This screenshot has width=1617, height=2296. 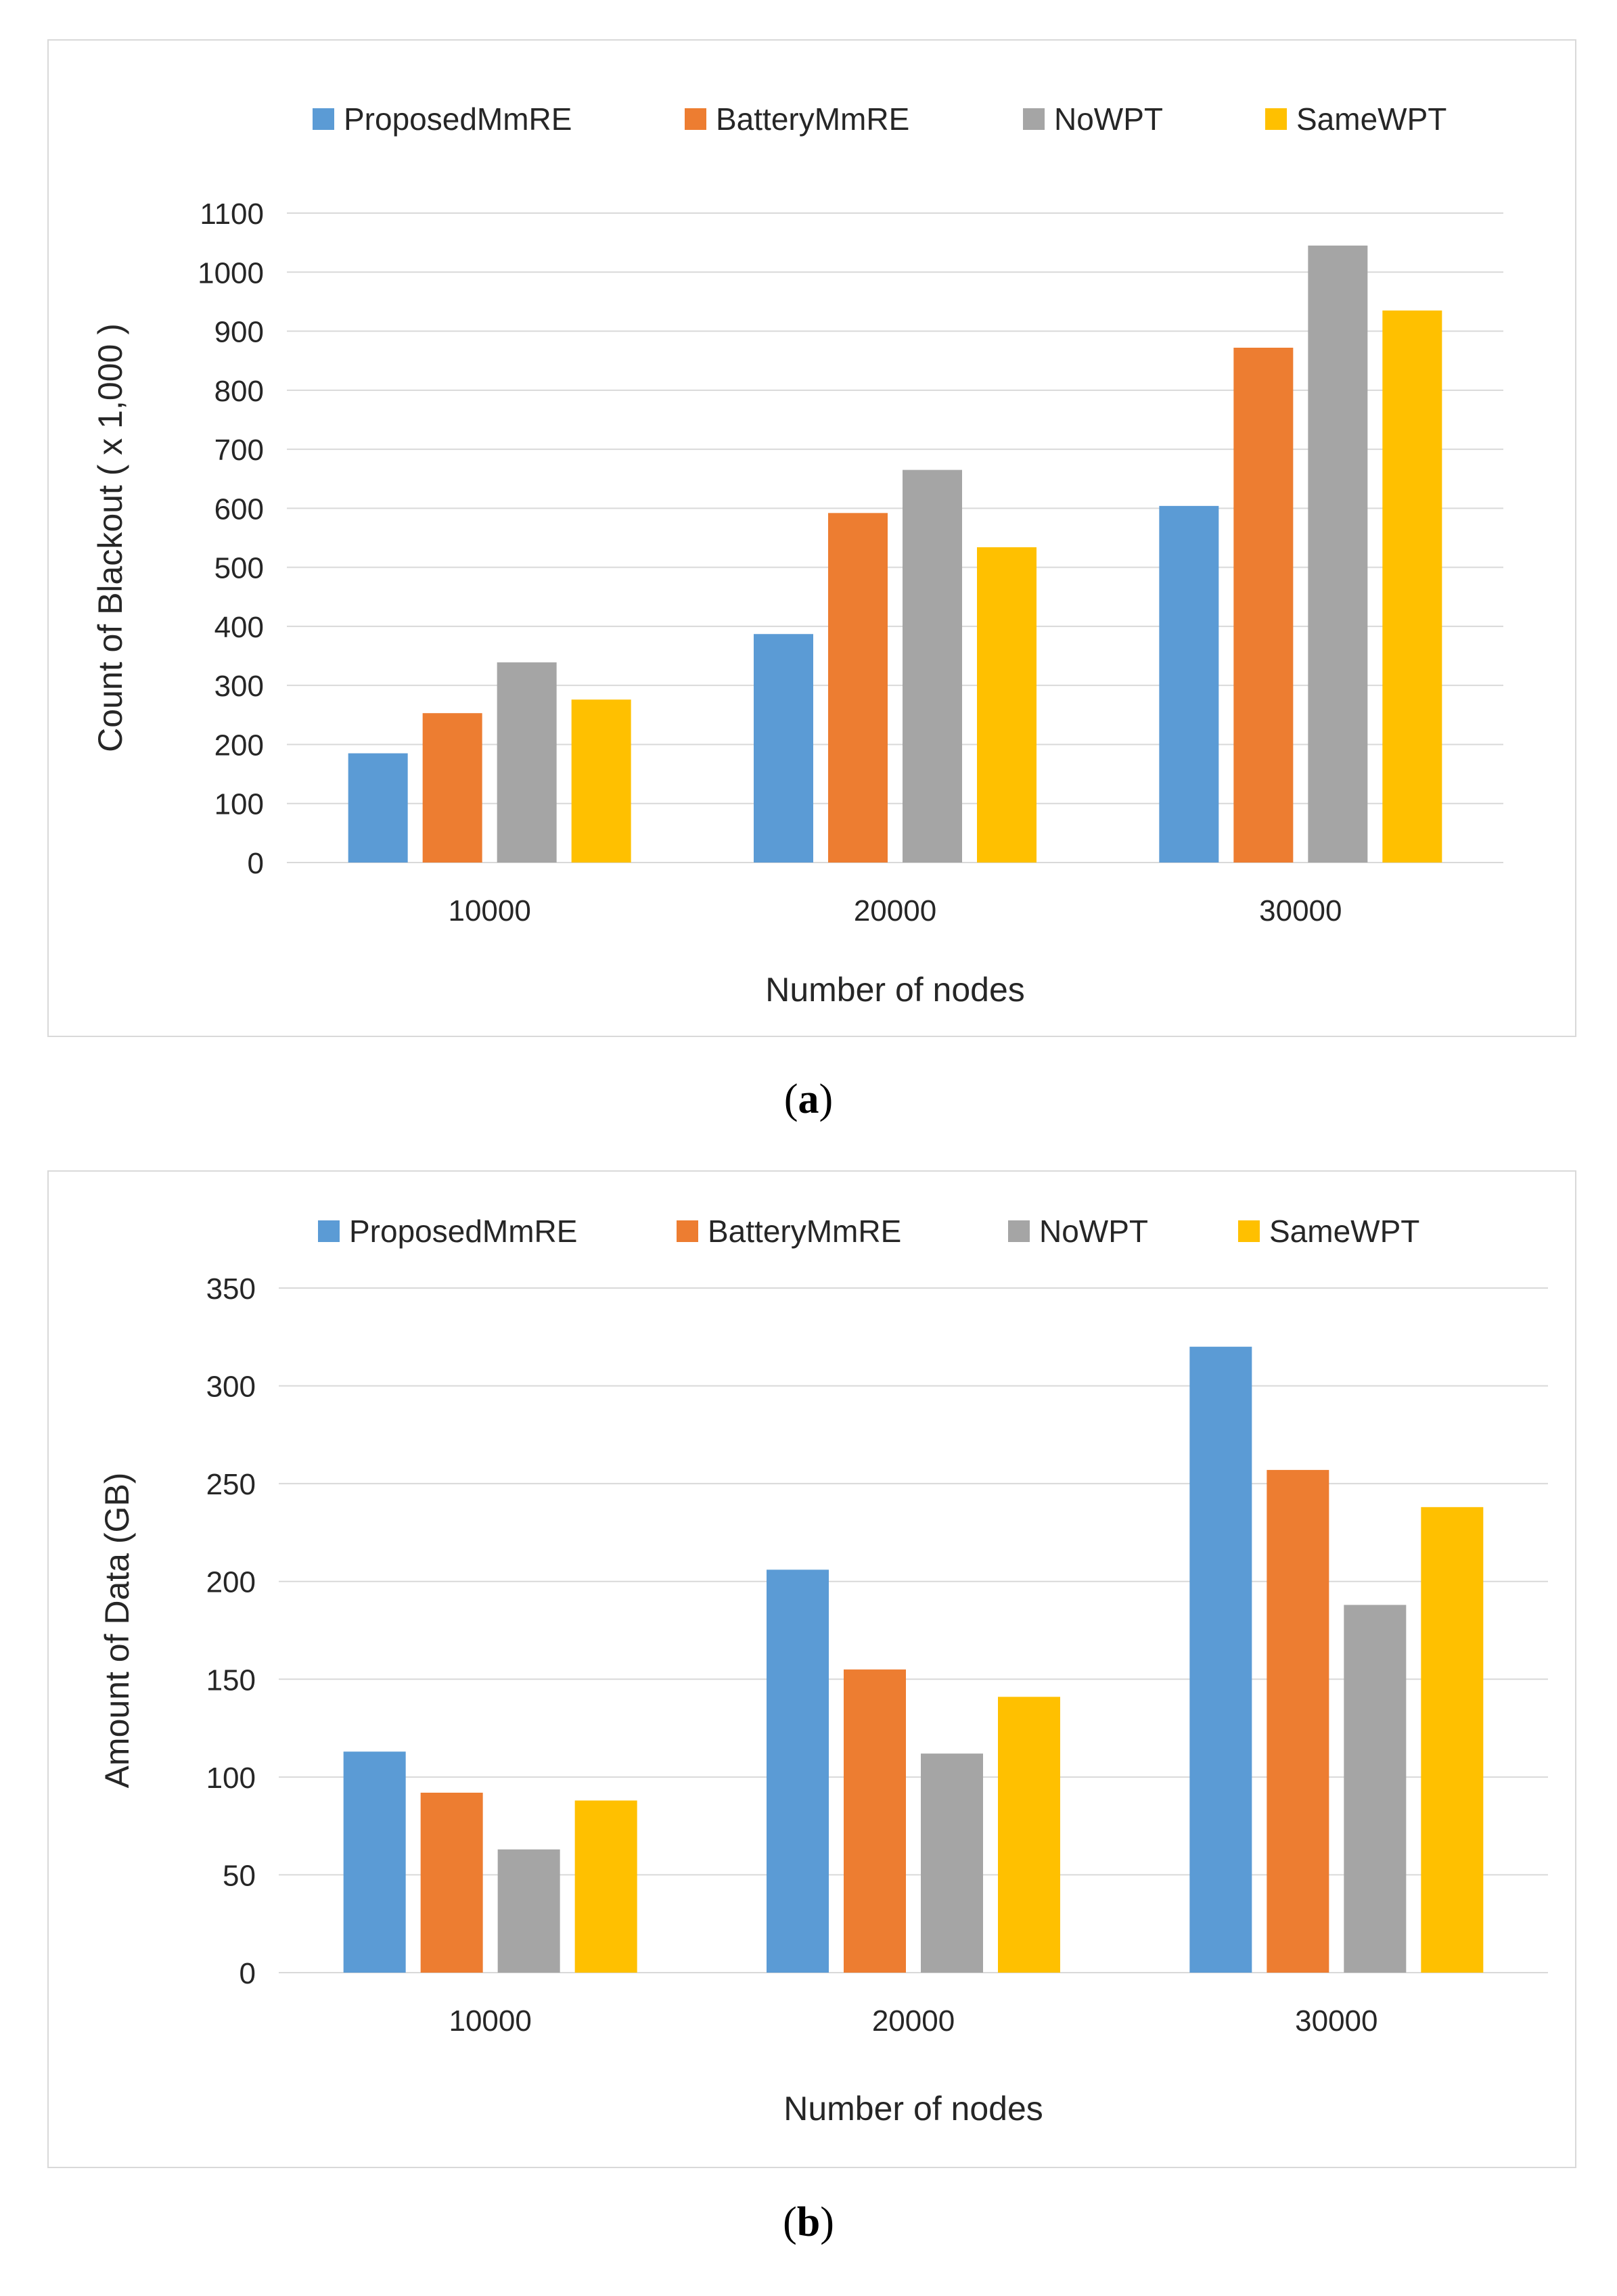 I want to click on y-tick-label: 800, so click(x=239, y=391).